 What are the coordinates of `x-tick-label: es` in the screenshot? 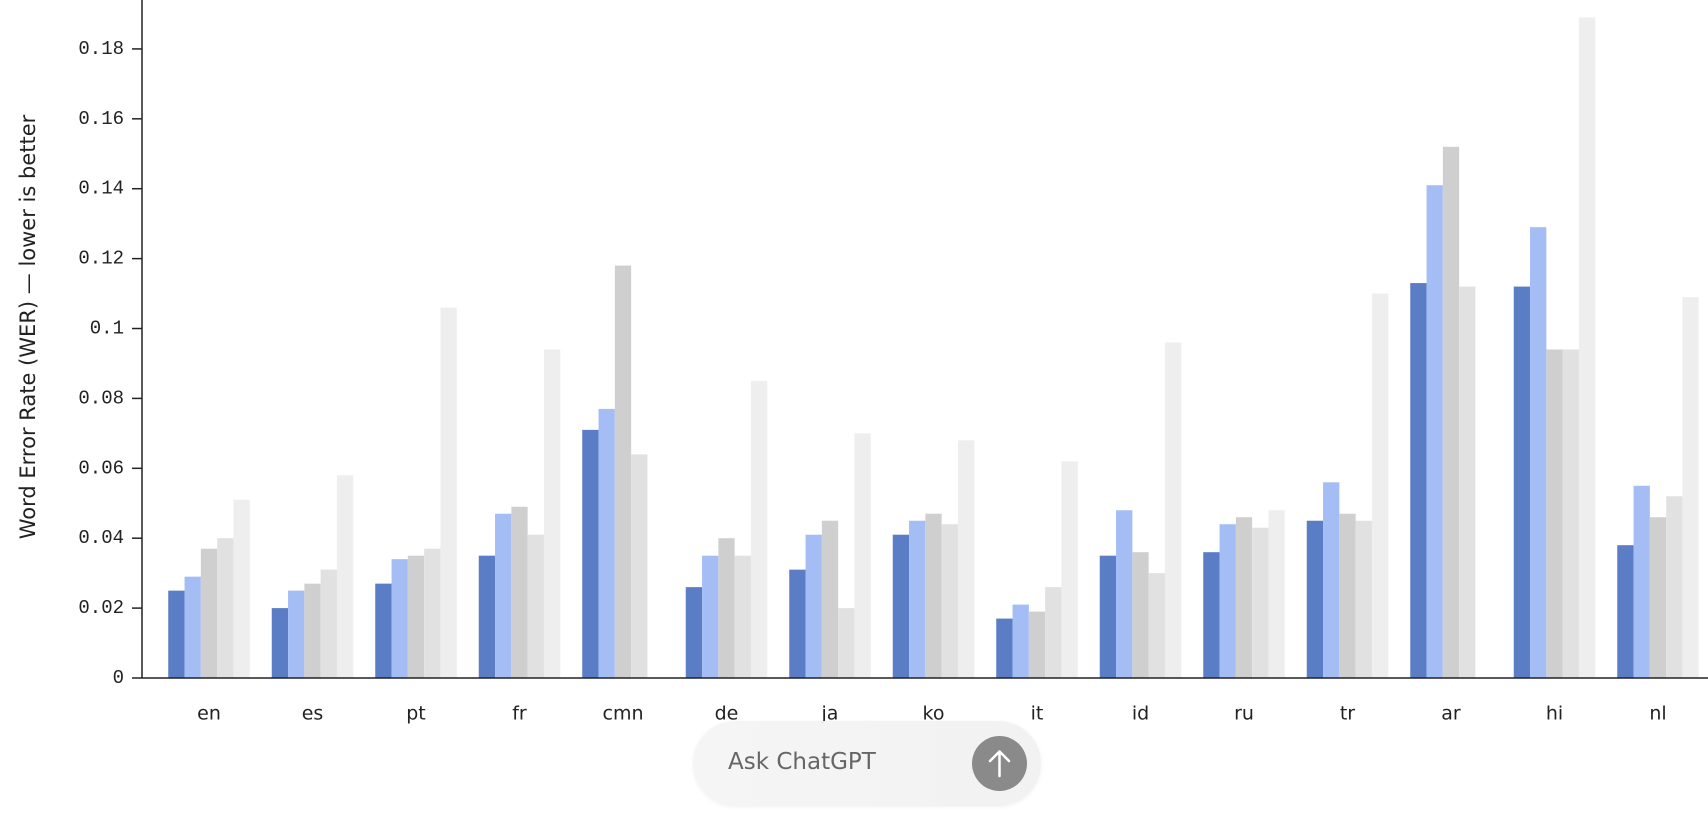 It's located at (313, 714).